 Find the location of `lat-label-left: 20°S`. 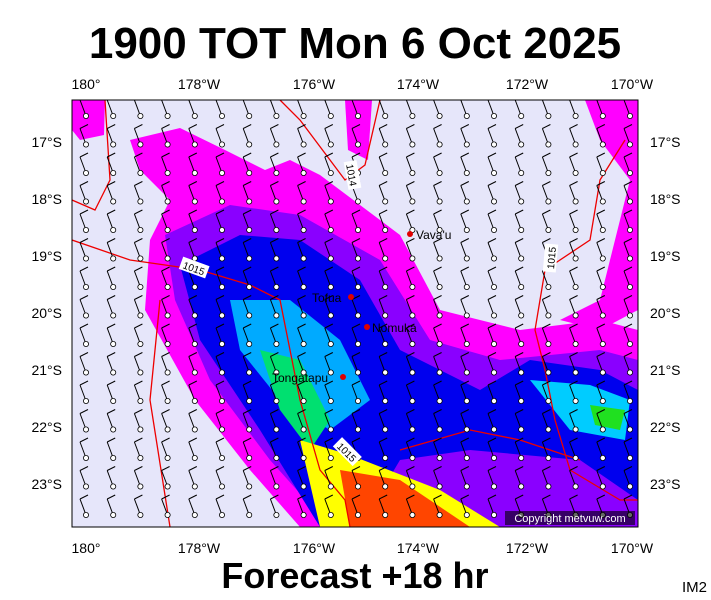

lat-label-left: 20°S is located at coordinates (46, 313).